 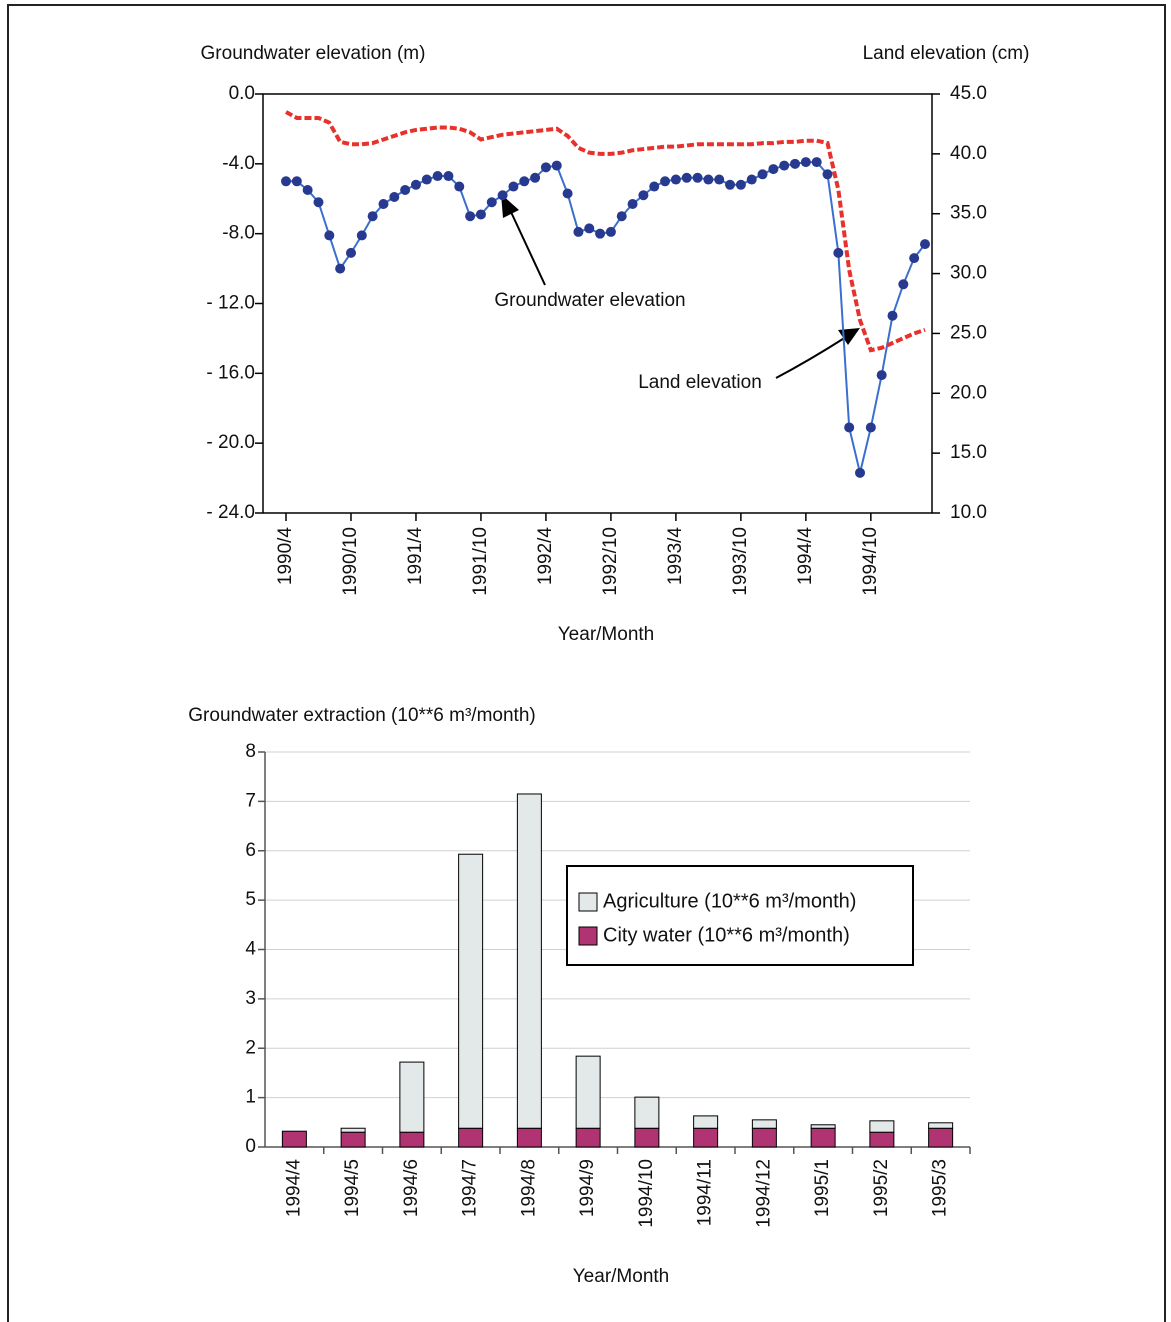 I want to click on x-tick-label: 1992/10, so click(x=610, y=561).